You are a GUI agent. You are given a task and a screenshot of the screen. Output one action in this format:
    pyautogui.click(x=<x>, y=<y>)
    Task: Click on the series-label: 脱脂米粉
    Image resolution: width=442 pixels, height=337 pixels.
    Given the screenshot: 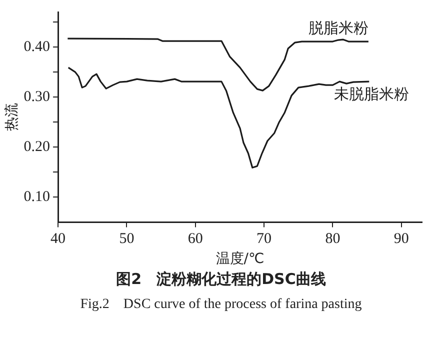 What is the action you would take?
    pyautogui.click(x=338, y=27)
    